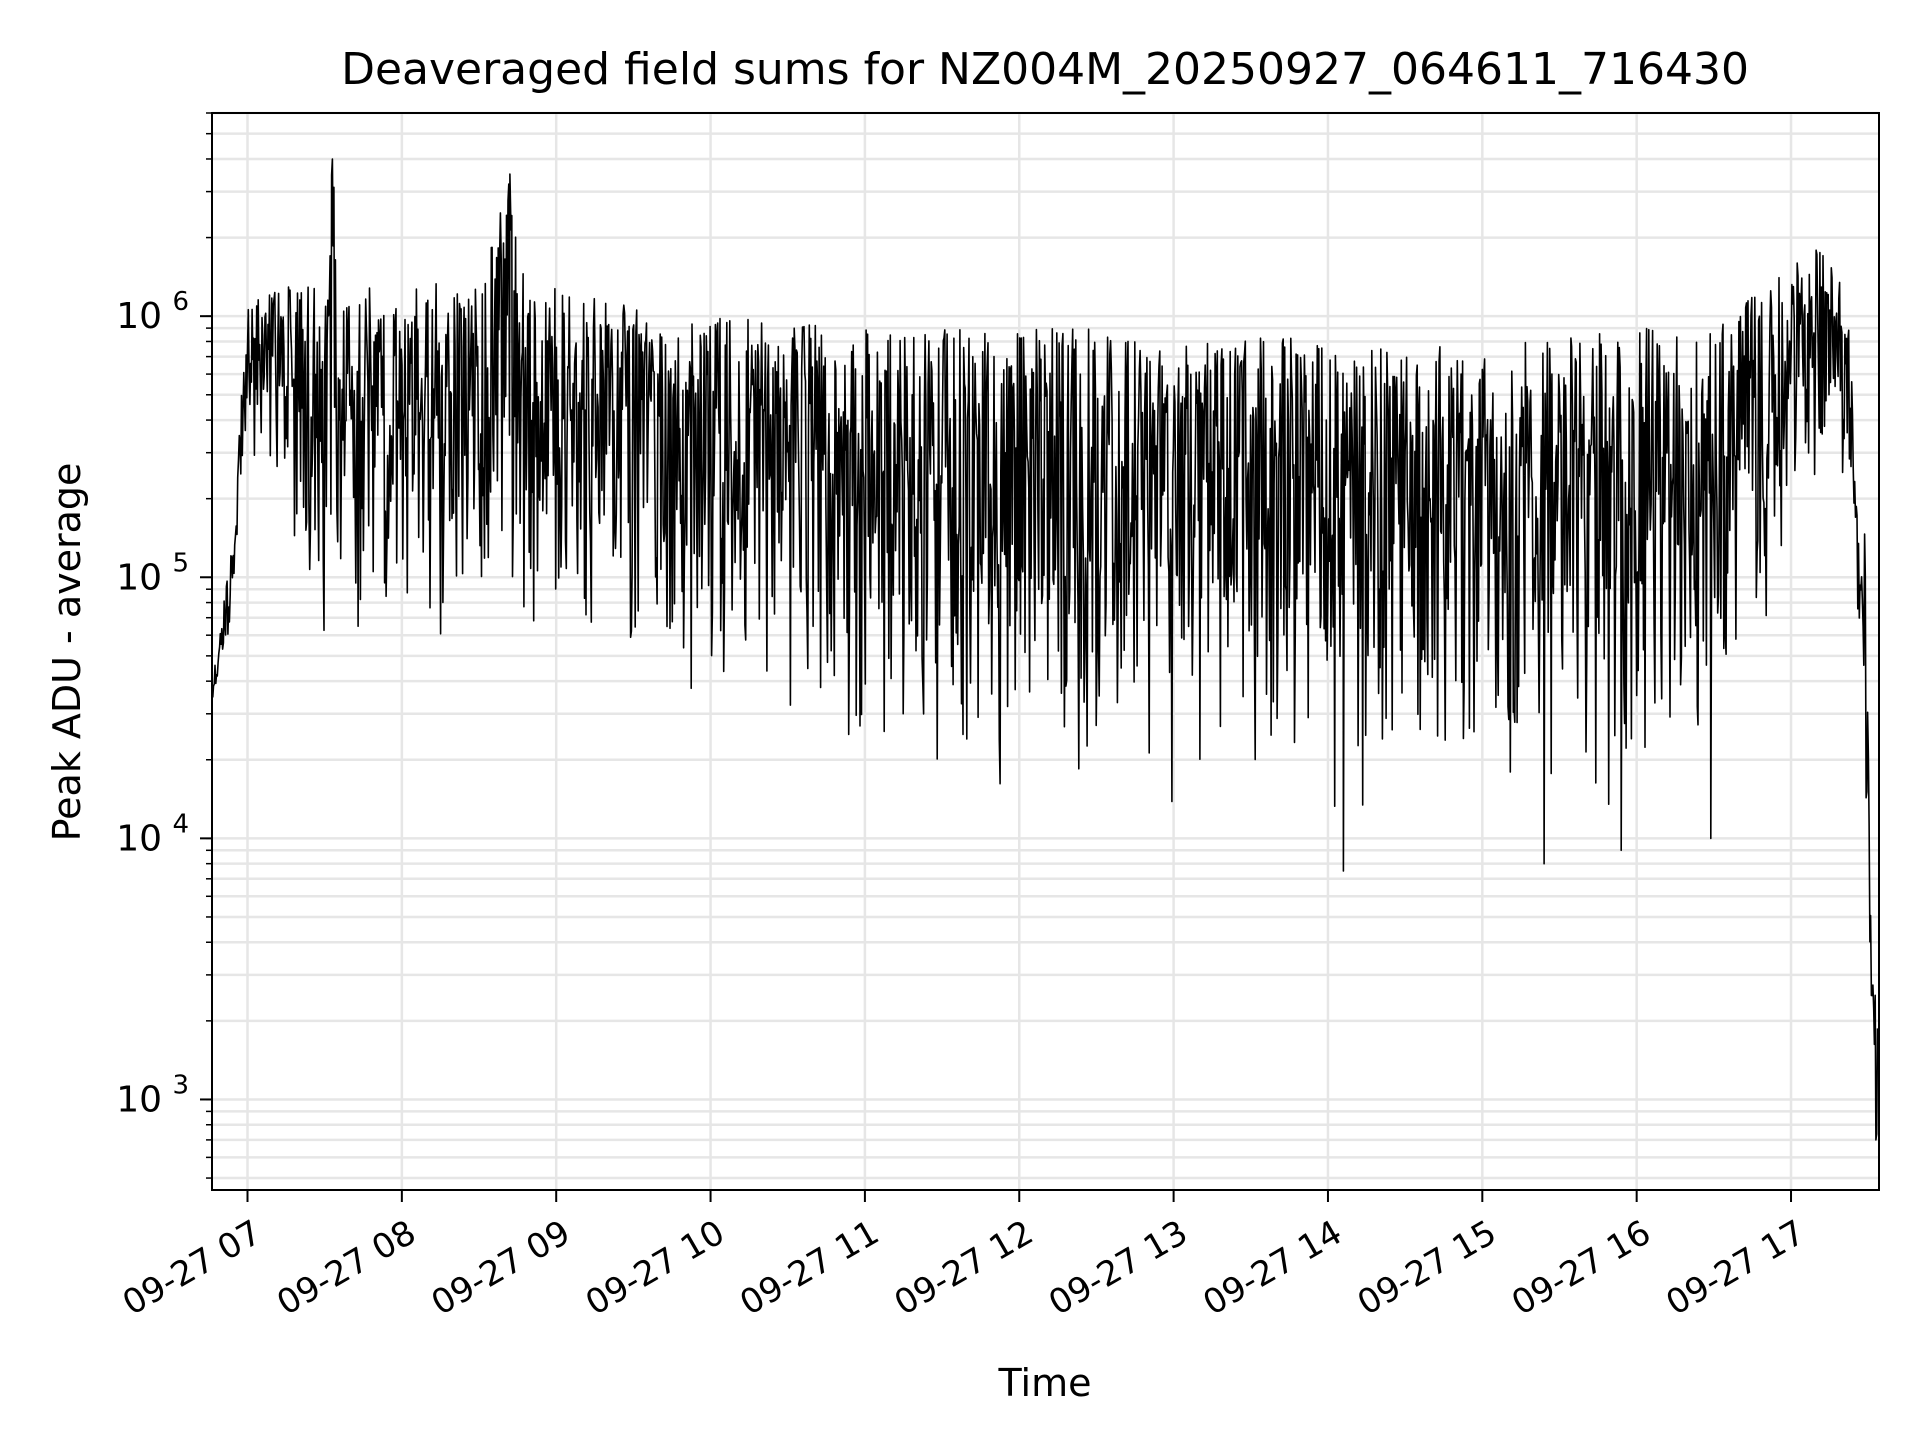 The width and height of the screenshot is (1920, 1440). What do you see at coordinates (180, 302) in the screenshot?
I see `y-tick-exponent: 6` at bounding box center [180, 302].